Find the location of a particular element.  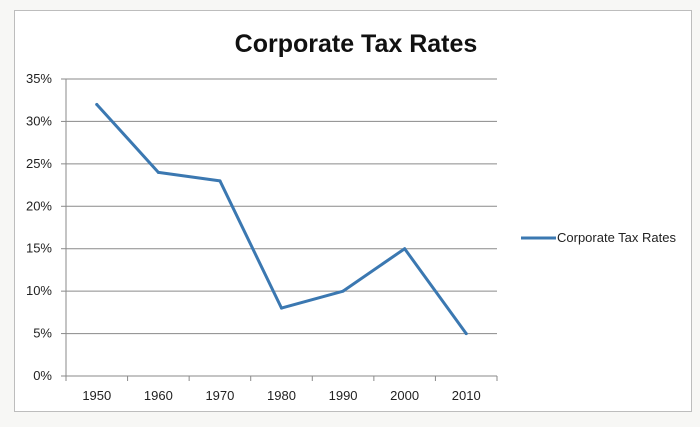

y-tick-label: 10% is located at coordinates (39, 290).